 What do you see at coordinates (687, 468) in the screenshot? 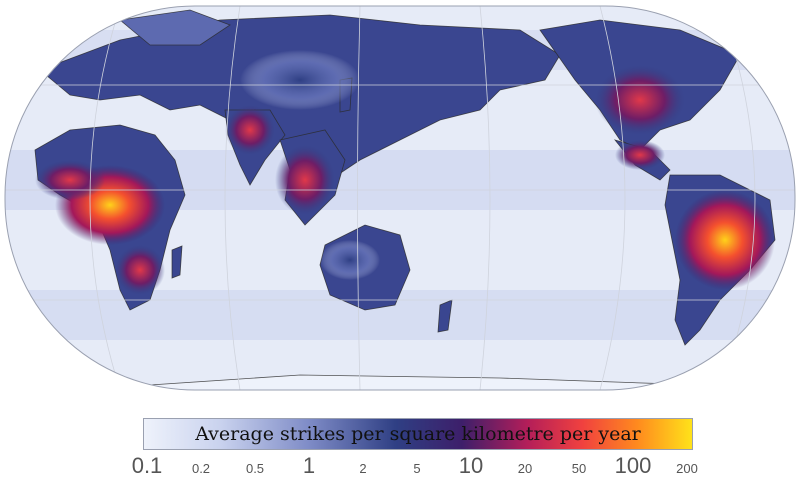
I see `legend-tick-label: 200` at bounding box center [687, 468].